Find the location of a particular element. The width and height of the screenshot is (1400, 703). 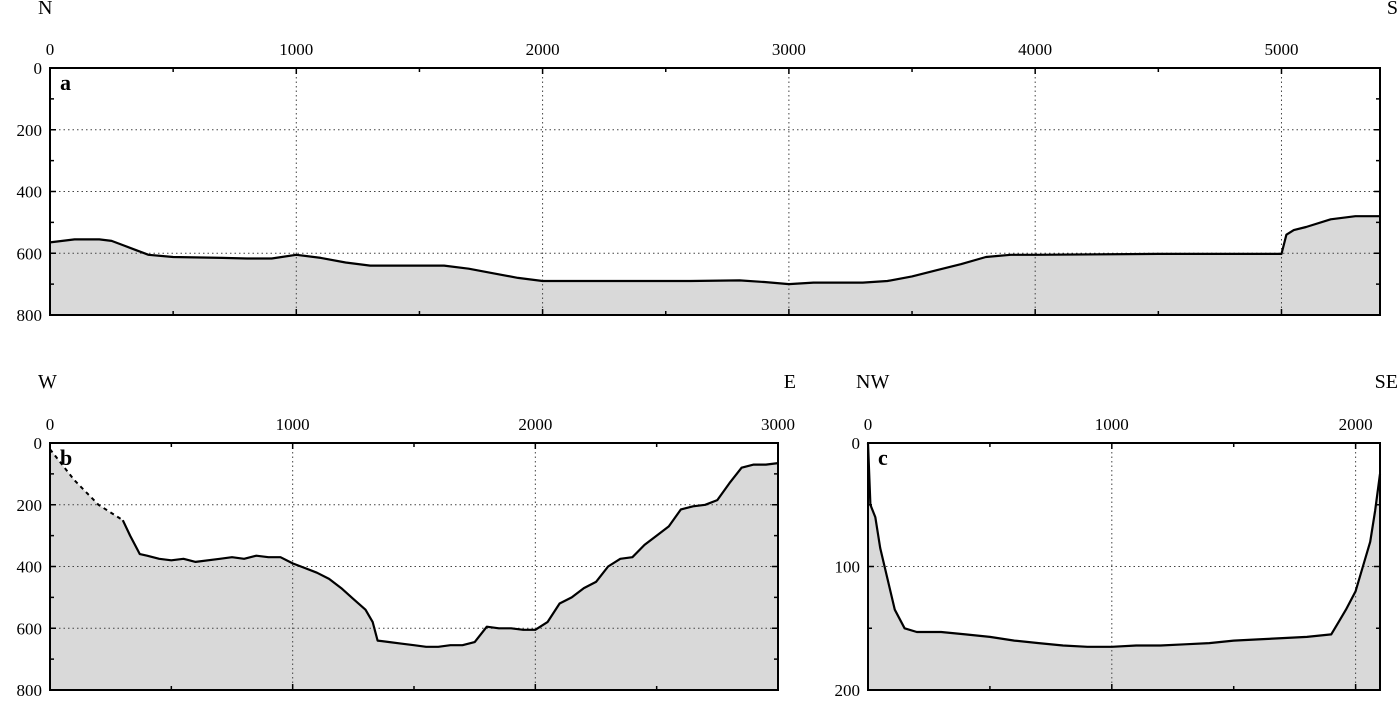

direction-label-right: E is located at coordinates (790, 382).